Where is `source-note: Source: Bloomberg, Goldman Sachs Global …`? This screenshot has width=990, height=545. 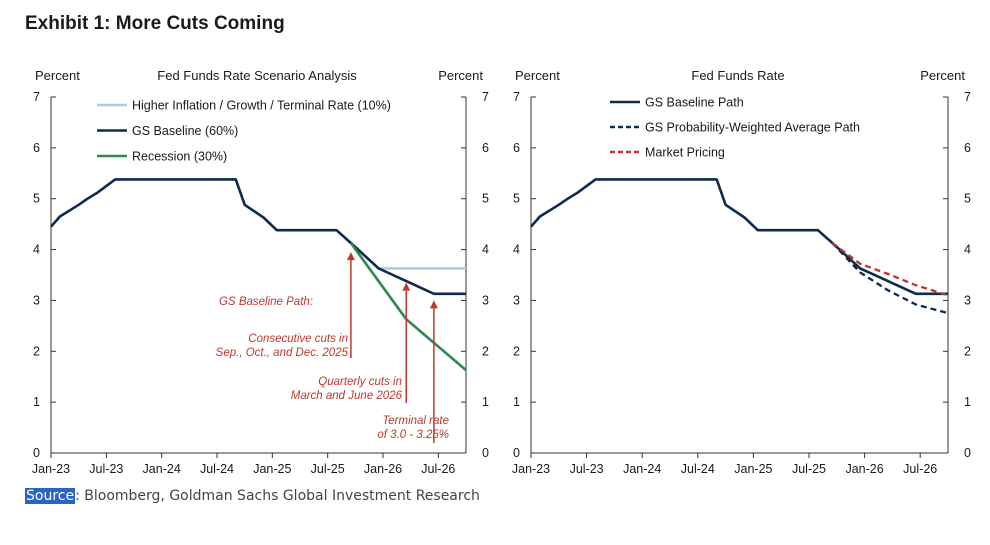 source-note: Source: Bloomberg, Goldman Sachs Global … is located at coordinates (252, 496).